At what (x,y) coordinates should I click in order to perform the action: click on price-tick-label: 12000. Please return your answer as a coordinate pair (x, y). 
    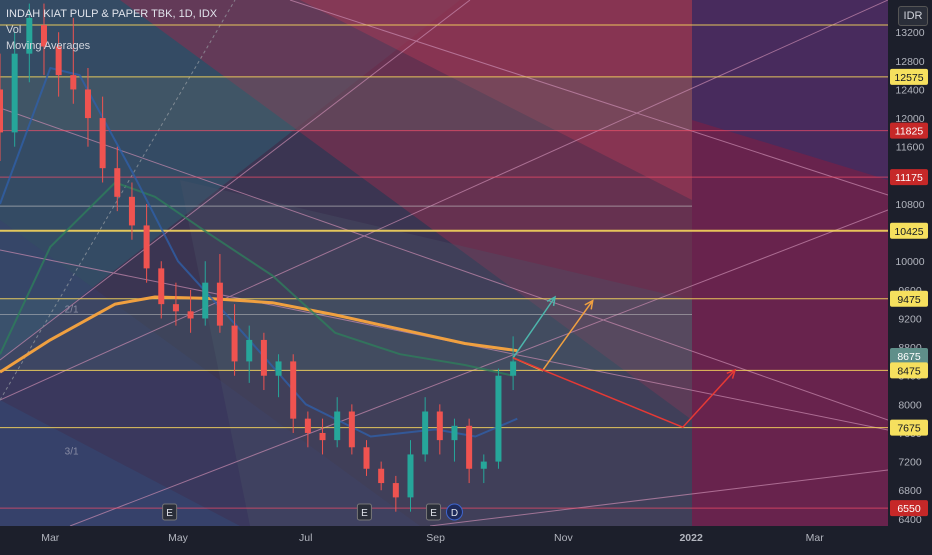
    Looking at the image, I should click on (909, 119).